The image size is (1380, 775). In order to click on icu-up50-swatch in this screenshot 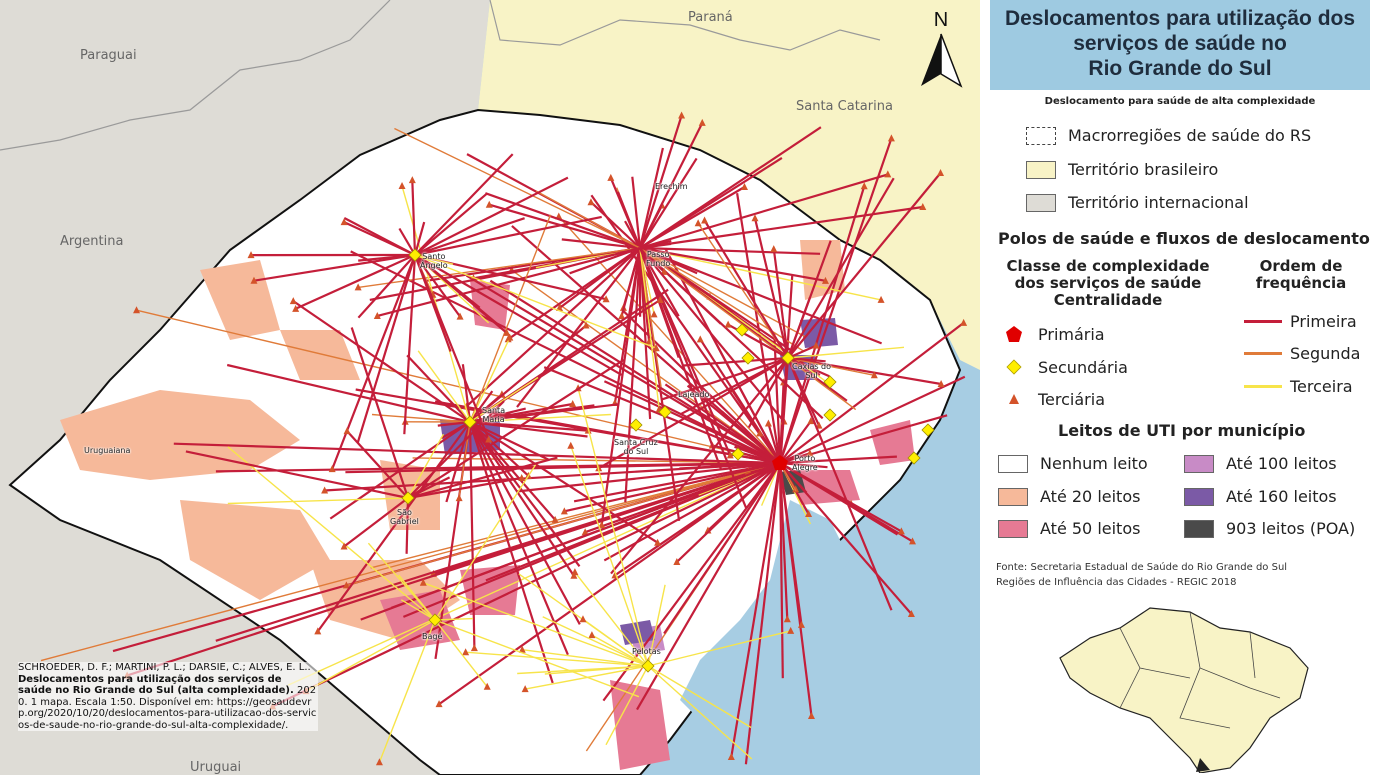, I will do `click(1013, 528)`.